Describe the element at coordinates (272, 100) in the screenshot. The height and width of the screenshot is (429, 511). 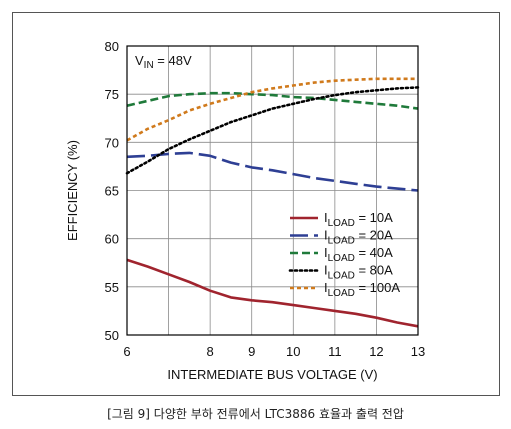
I see `series-line-40A` at that location.